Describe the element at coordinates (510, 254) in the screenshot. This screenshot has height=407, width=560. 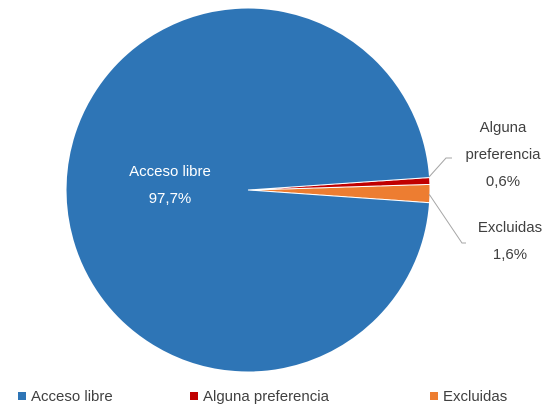
I see `label-value: 1,6%` at that location.